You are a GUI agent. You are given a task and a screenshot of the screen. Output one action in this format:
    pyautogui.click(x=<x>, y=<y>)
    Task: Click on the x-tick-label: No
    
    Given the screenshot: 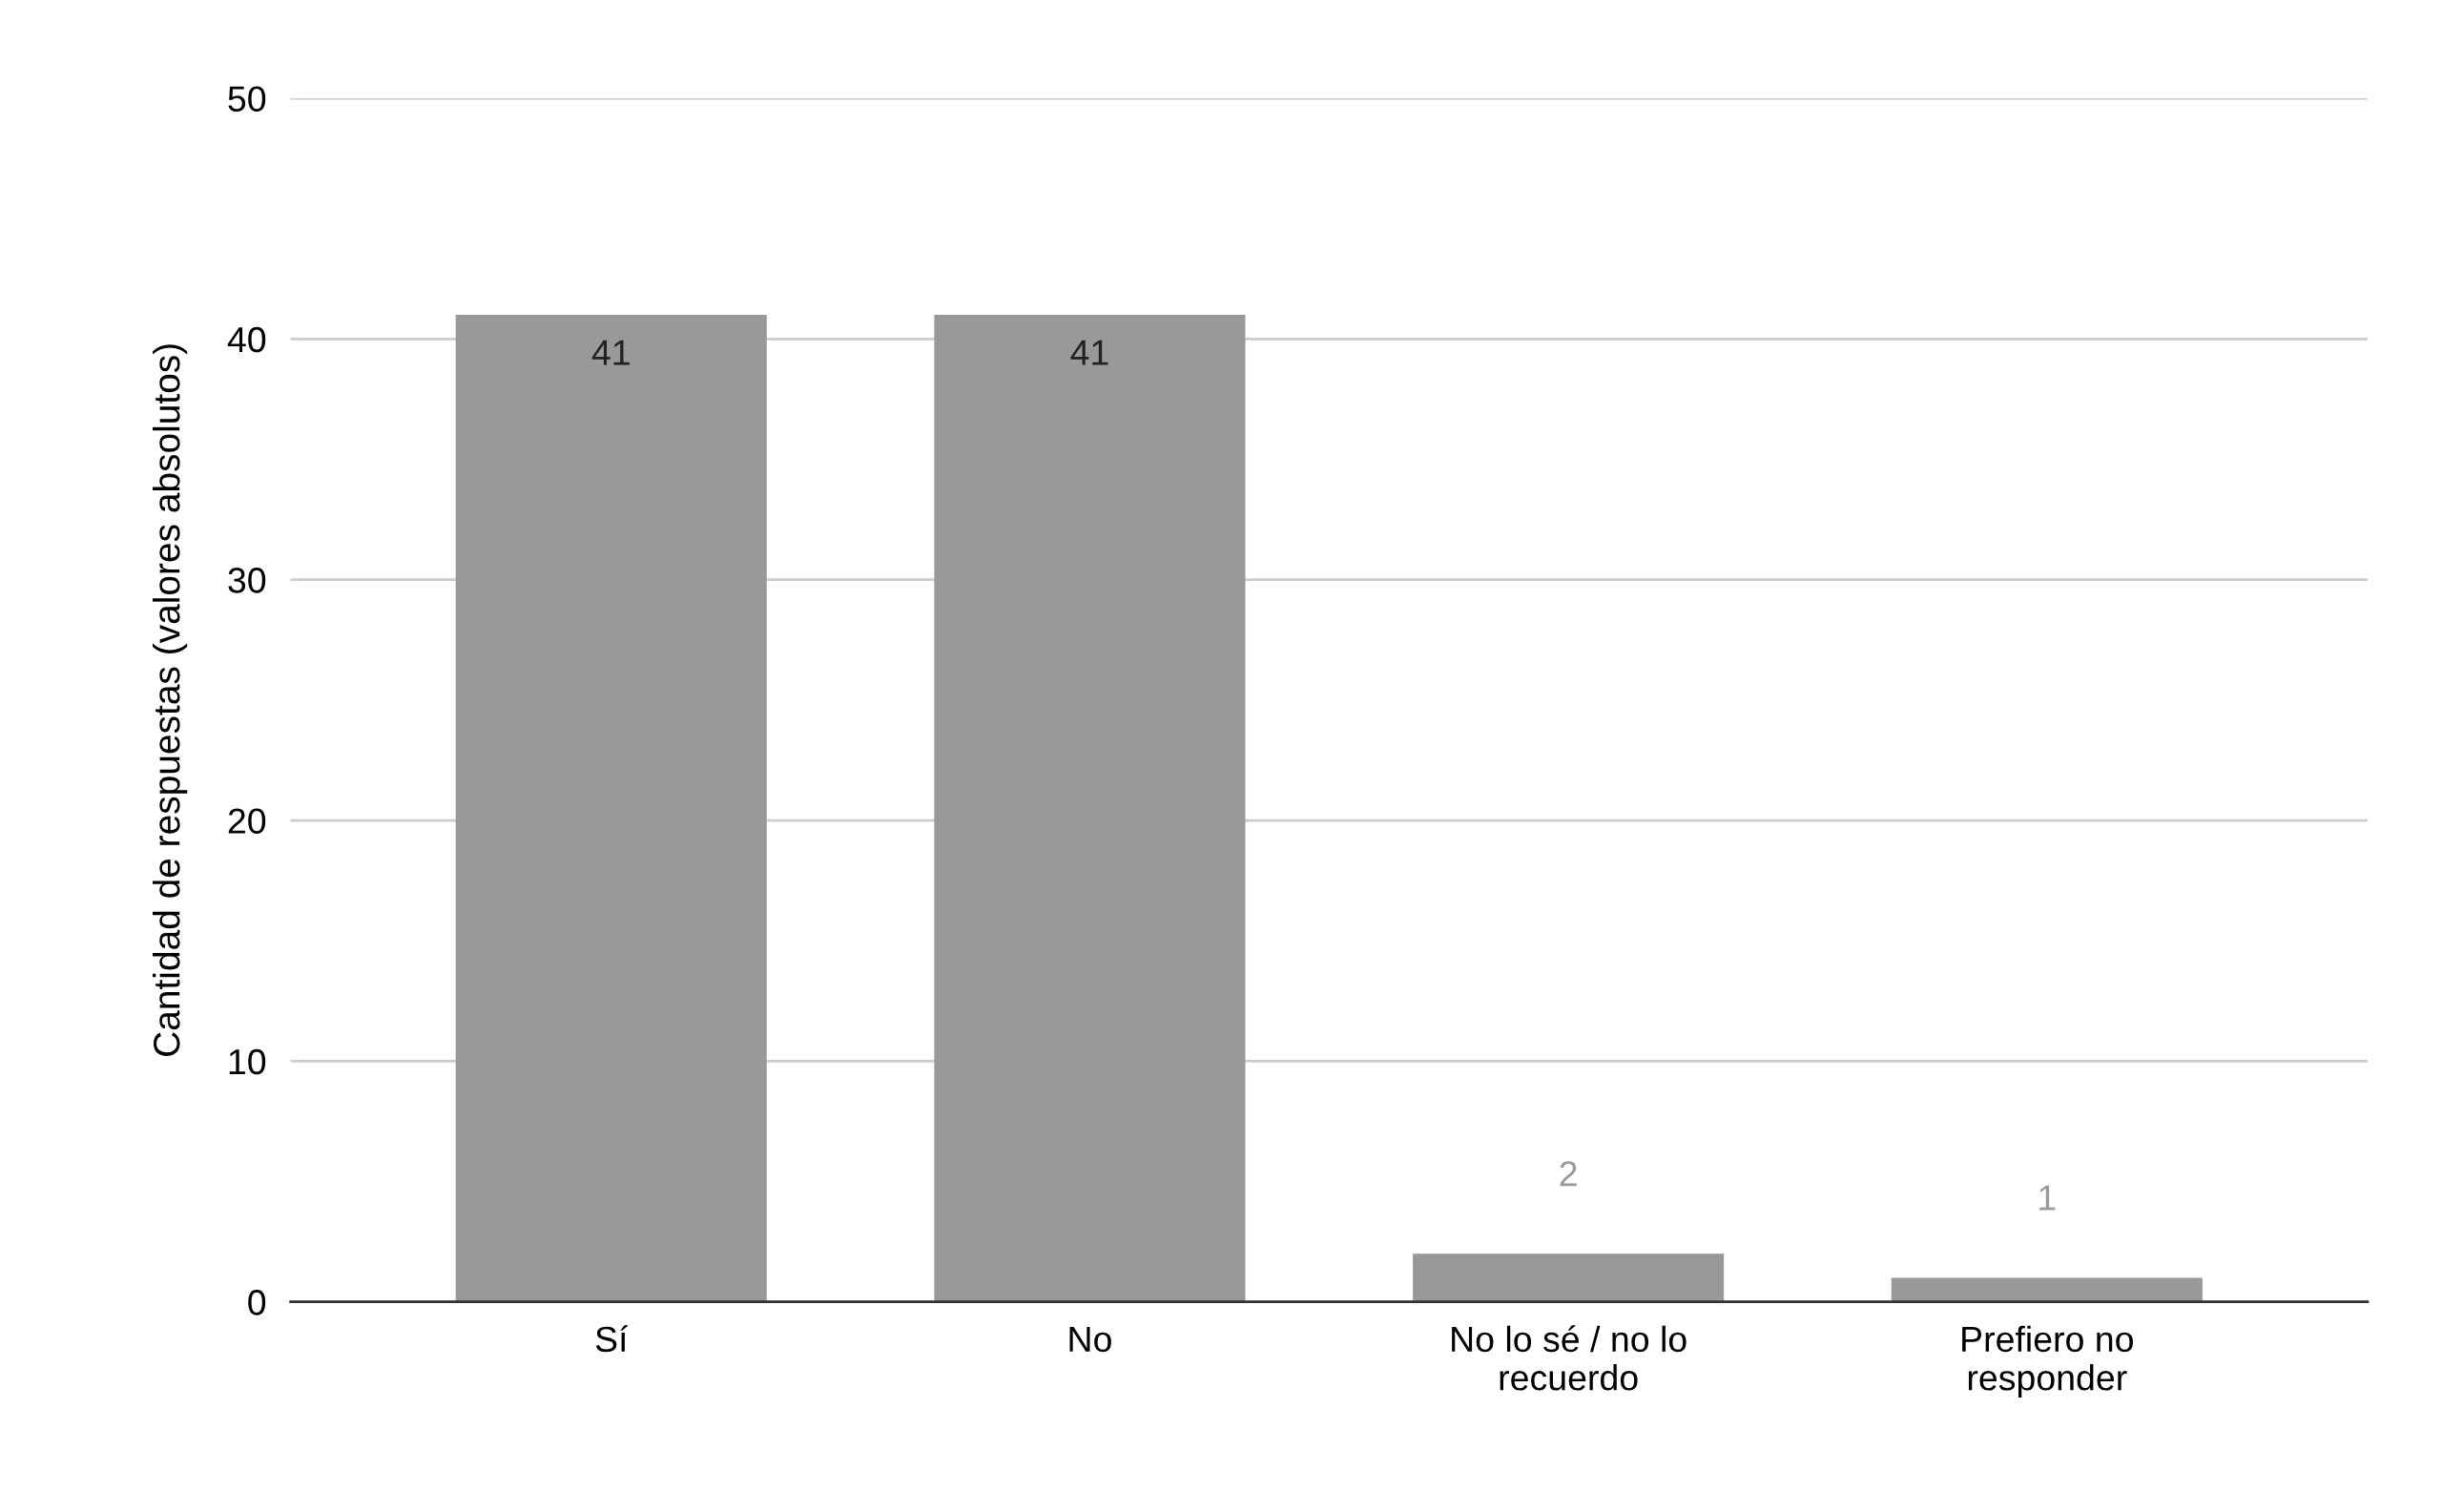 What is the action you would take?
    pyautogui.click(x=1090, y=1340)
    